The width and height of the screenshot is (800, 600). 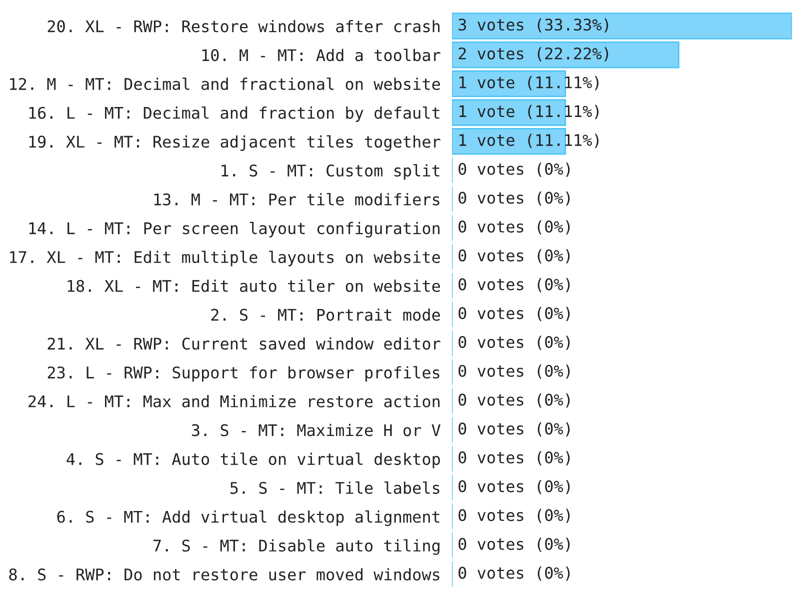 What do you see at coordinates (533, 25) in the screenshot?
I see `data-label: 3 votes (33.33%)` at bounding box center [533, 25].